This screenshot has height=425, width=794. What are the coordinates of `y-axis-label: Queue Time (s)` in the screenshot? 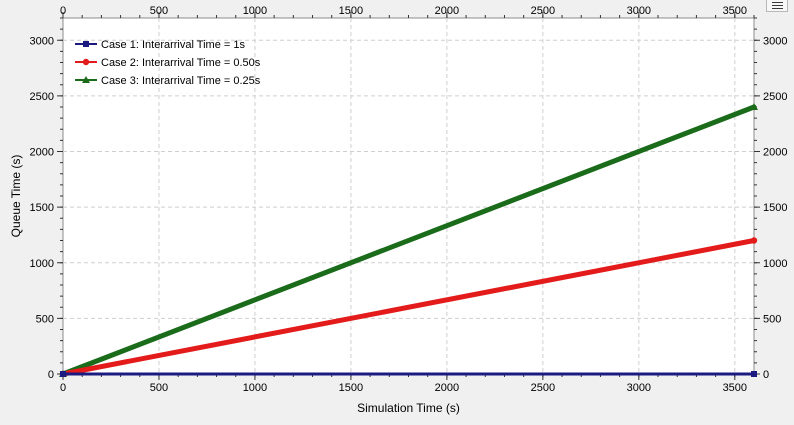 It's located at (16, 196).